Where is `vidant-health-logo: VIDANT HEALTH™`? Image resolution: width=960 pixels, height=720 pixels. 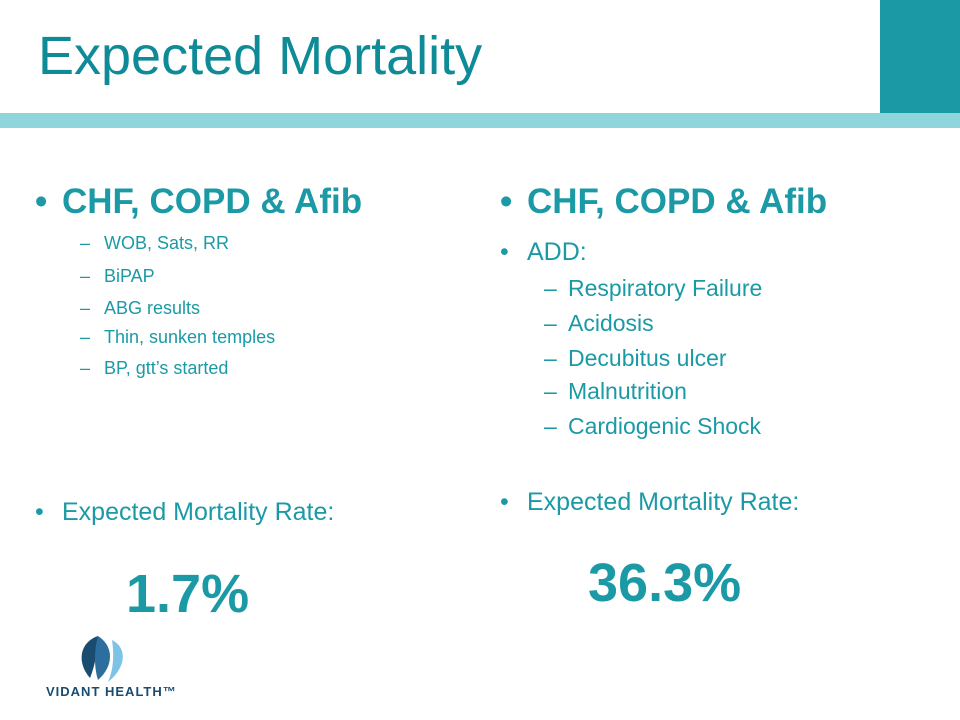 vidant-health-logo: VIDANT HEALTH™ is located at coordinates (111, 667).